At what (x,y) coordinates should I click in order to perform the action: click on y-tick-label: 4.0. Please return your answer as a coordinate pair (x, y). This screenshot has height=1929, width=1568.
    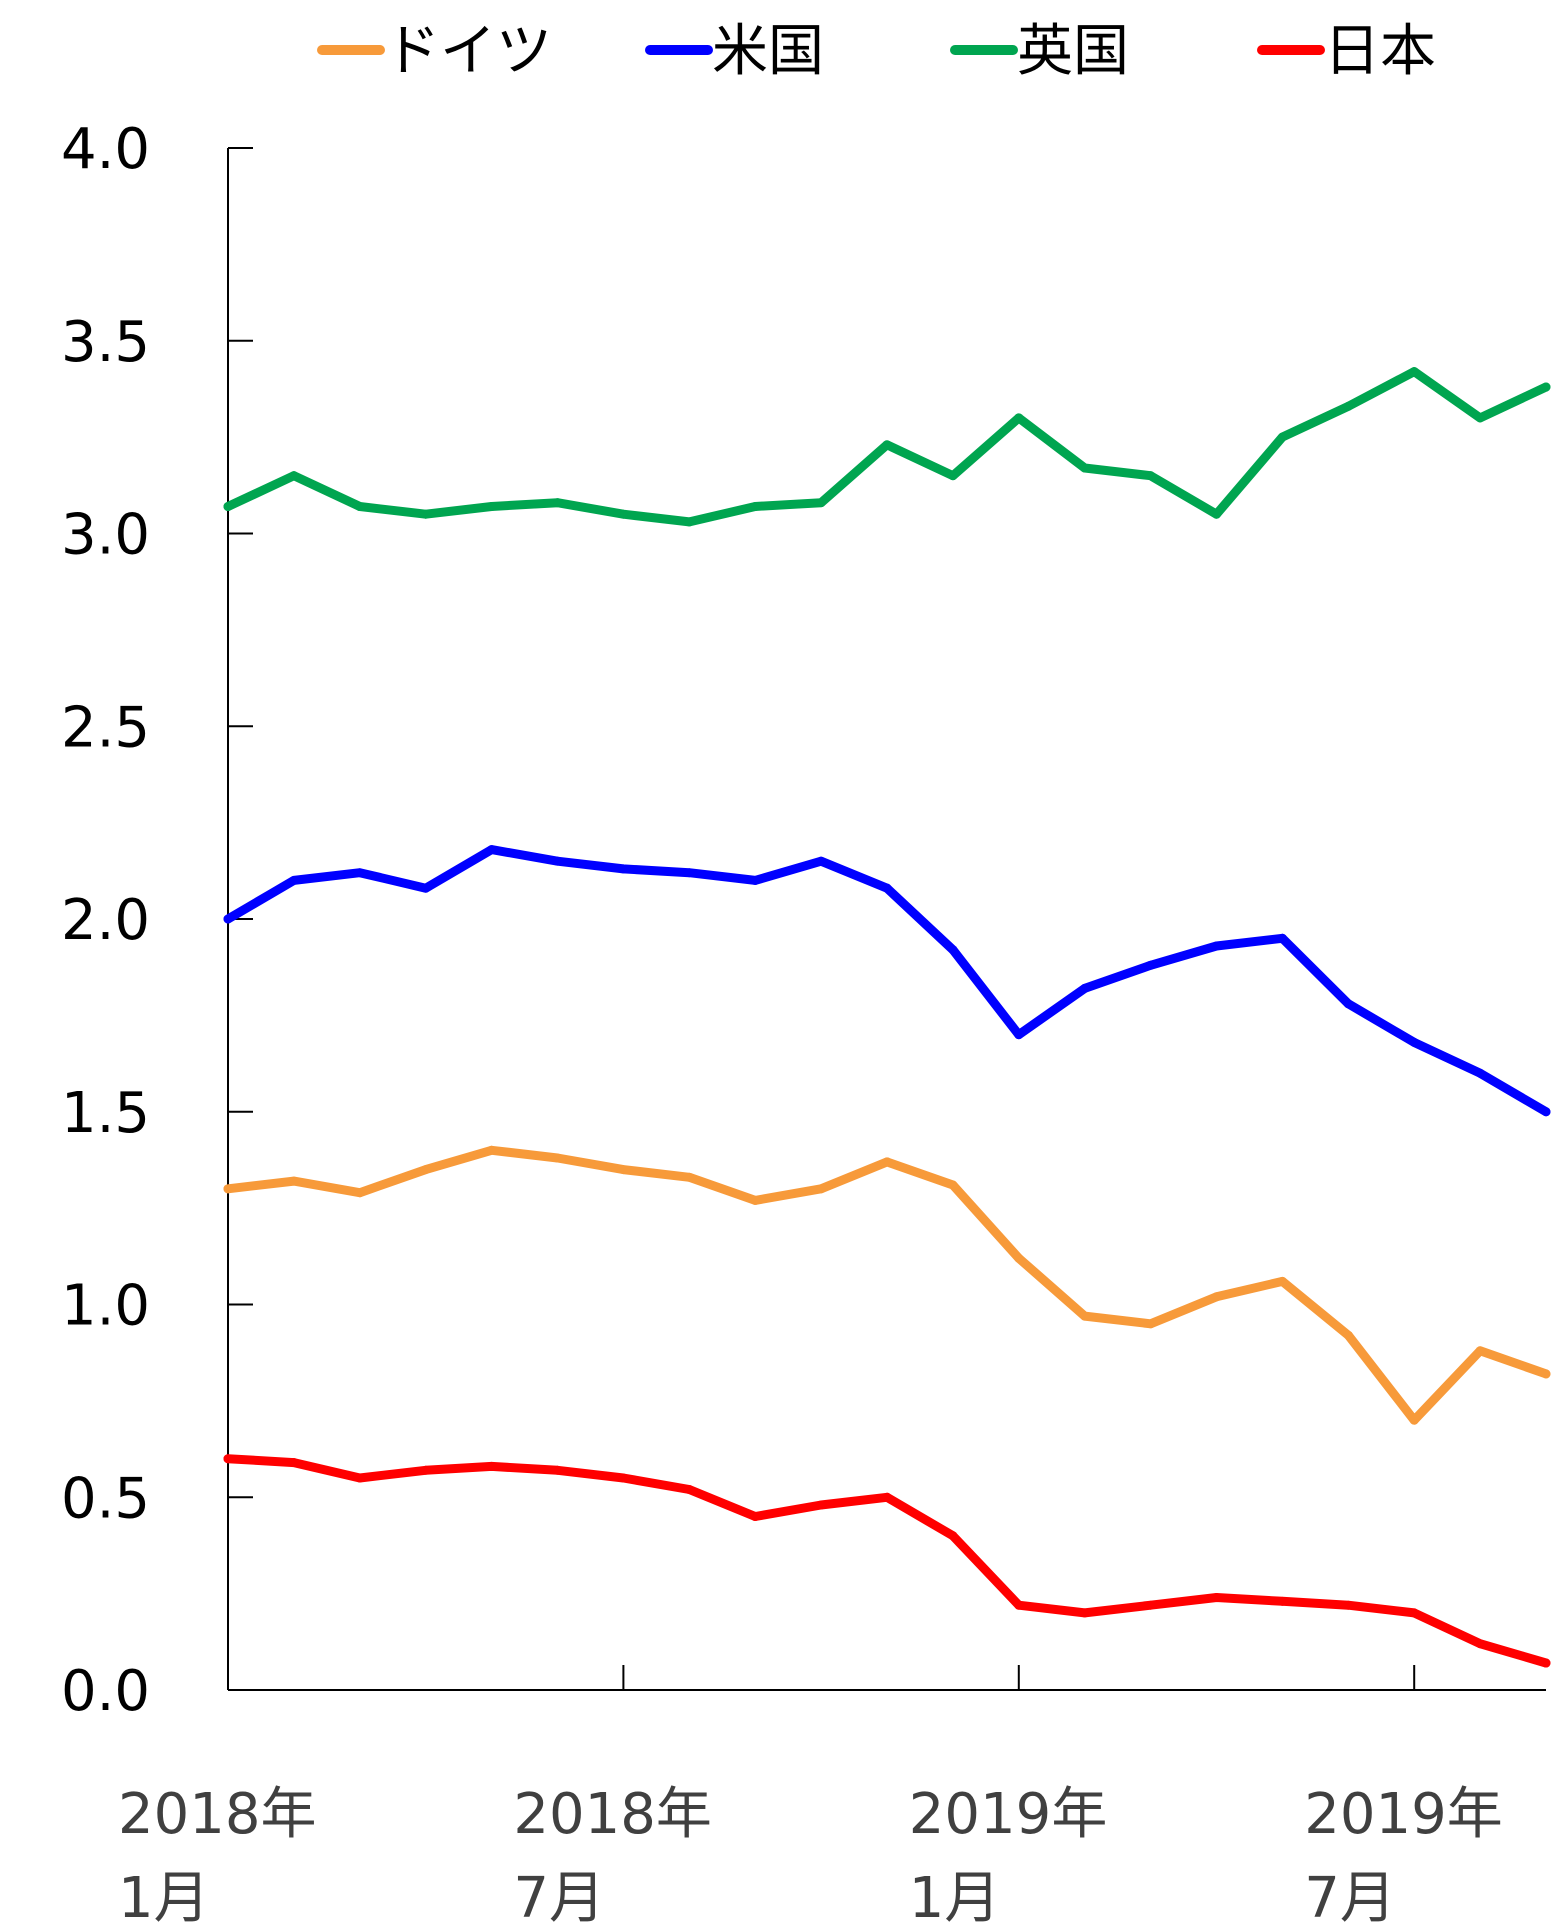
    Looking at the image, I should click on (105, 149).